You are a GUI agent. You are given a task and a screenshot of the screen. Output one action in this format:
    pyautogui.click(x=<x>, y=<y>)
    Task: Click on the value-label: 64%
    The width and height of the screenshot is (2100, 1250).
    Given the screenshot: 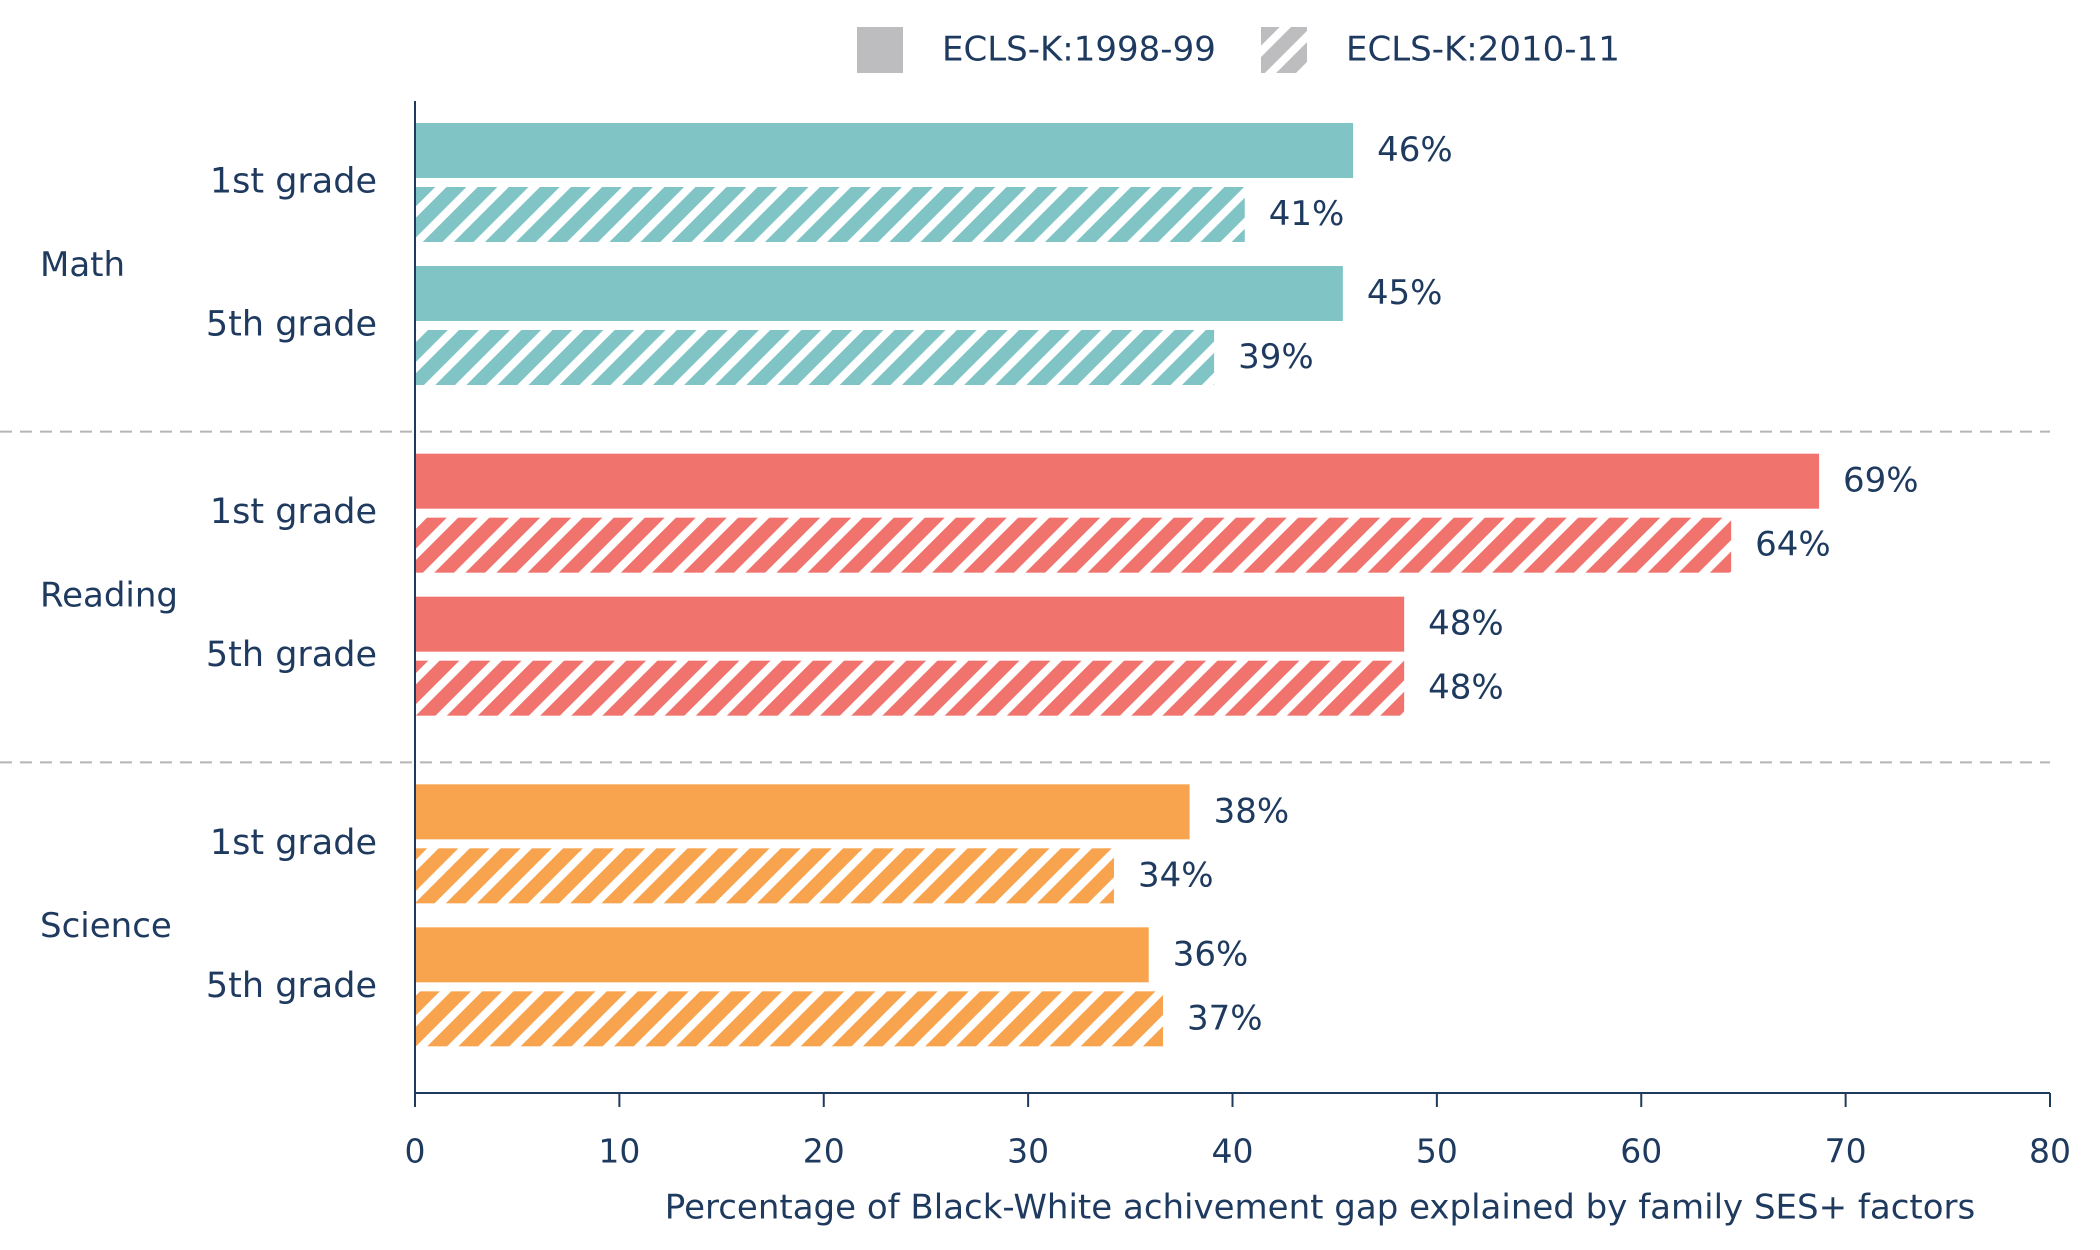 What is the action you would take?
    pyautogui.click(x=1793, y=545)
    